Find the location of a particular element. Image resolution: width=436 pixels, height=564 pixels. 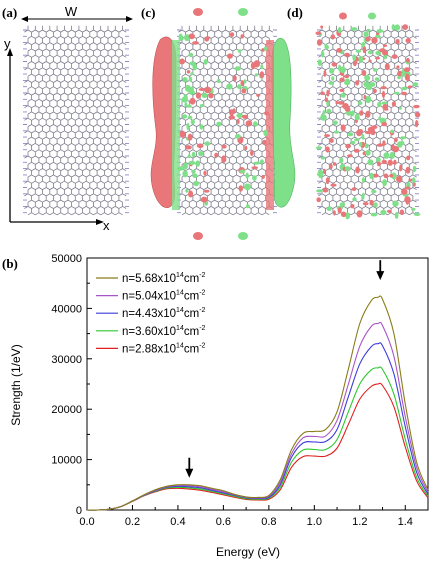

legend-entry: n=3.60x1014cm-2 is located at coordinates (164, 331).